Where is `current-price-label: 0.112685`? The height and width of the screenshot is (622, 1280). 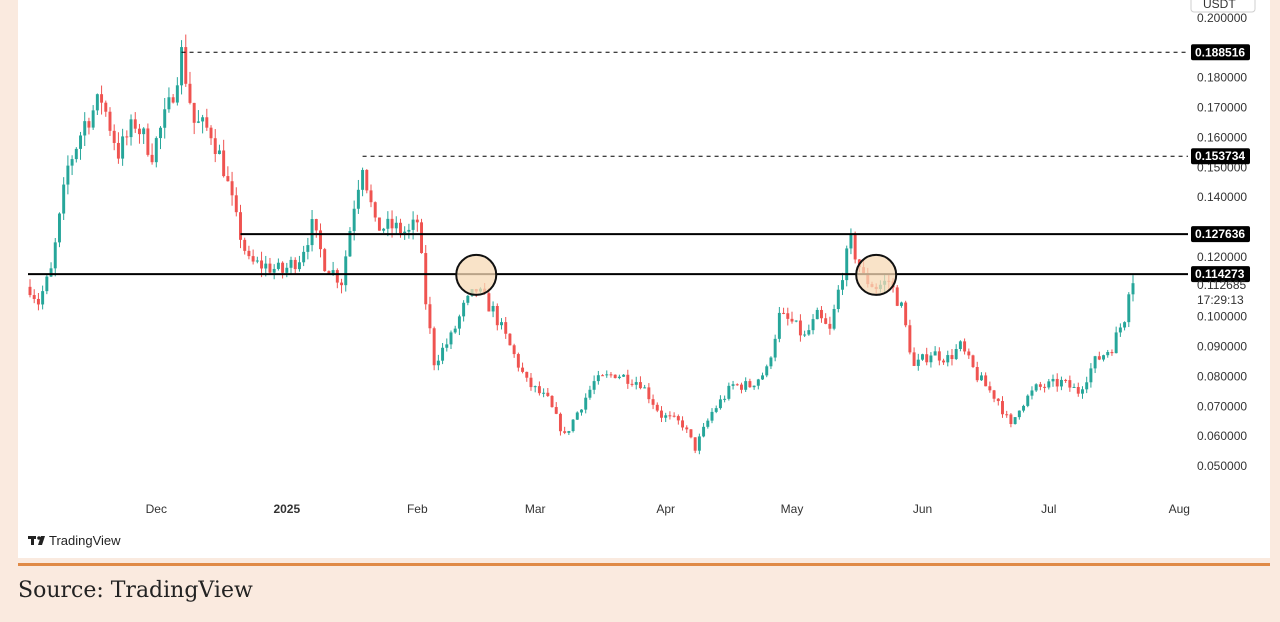 current-price-label: 0.112685 is located at coordinates (1221, 285).